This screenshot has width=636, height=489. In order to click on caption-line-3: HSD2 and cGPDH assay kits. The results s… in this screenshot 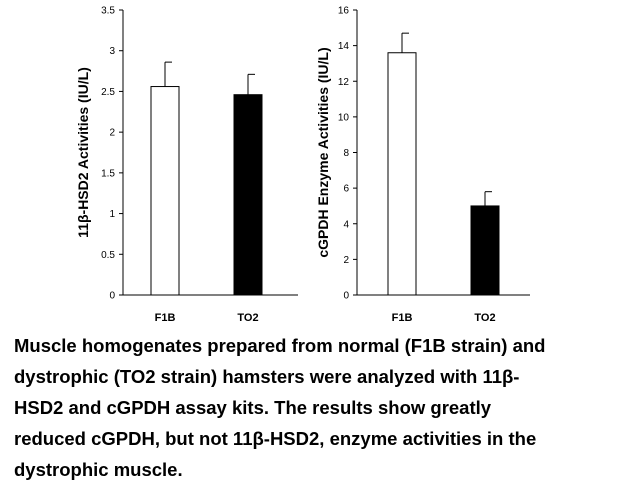, I will do `click(253, 407)`.